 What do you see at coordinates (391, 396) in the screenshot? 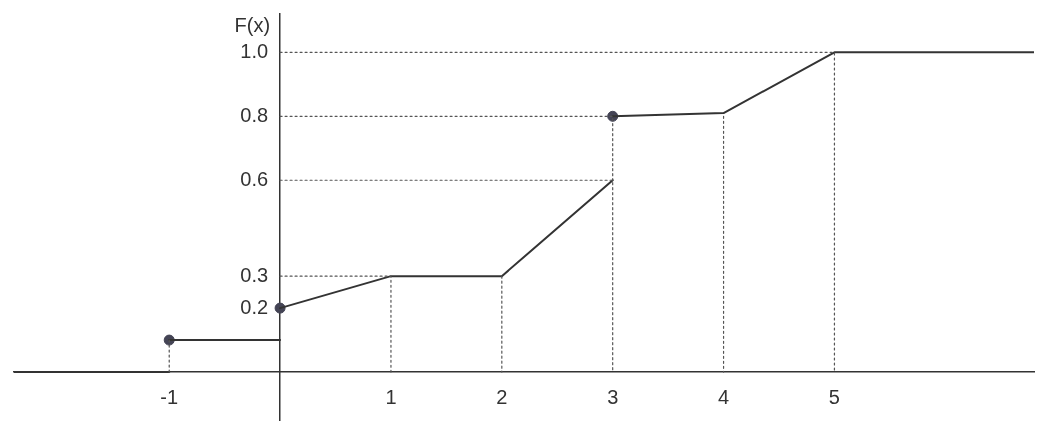
I see `x-tick-label: 1` at bounding box center [391, 396].